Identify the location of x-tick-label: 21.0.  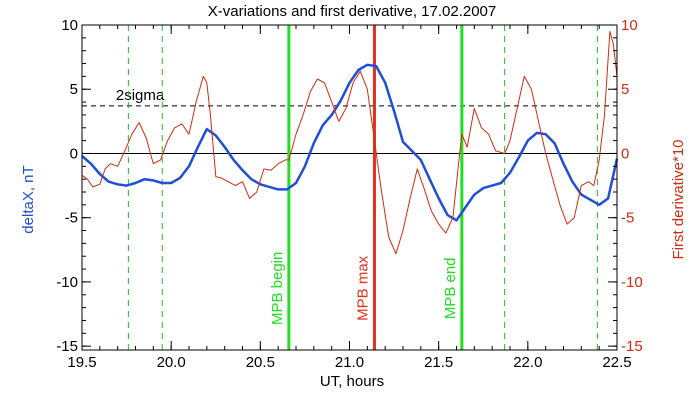
(349, 362).